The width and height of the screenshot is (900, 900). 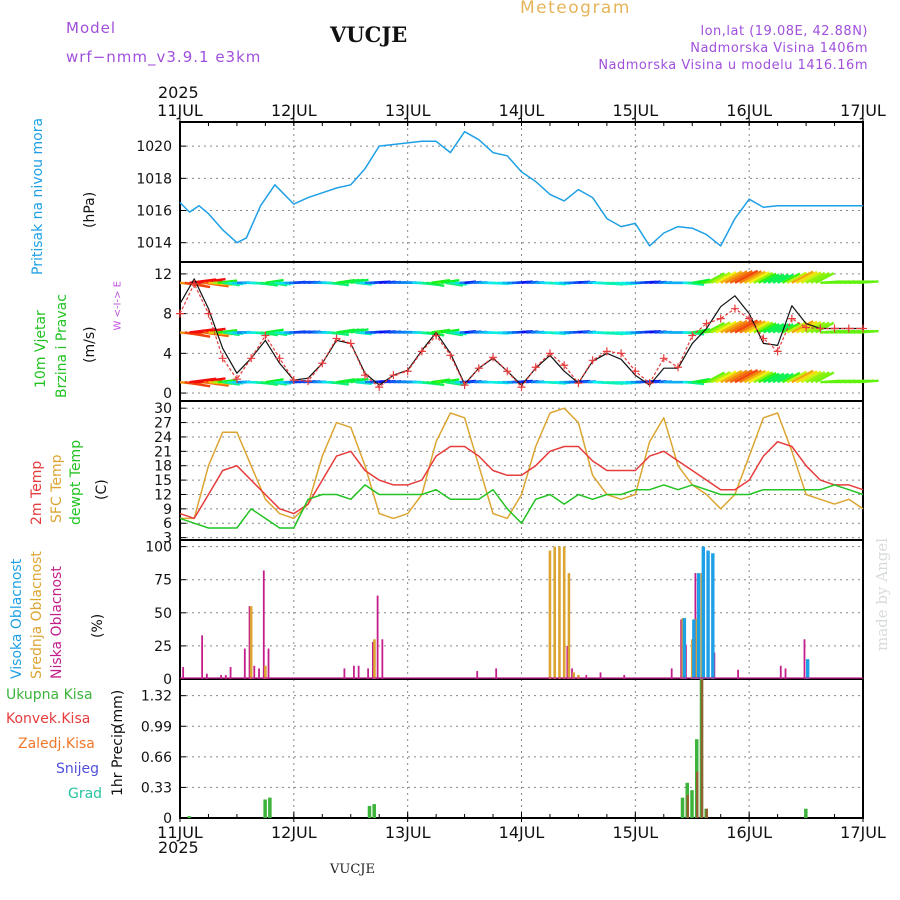 What do you see at coordinates (163, 424) in the screenshot?
I see `y-tick-label: 27` at bounding box center [163, 424].